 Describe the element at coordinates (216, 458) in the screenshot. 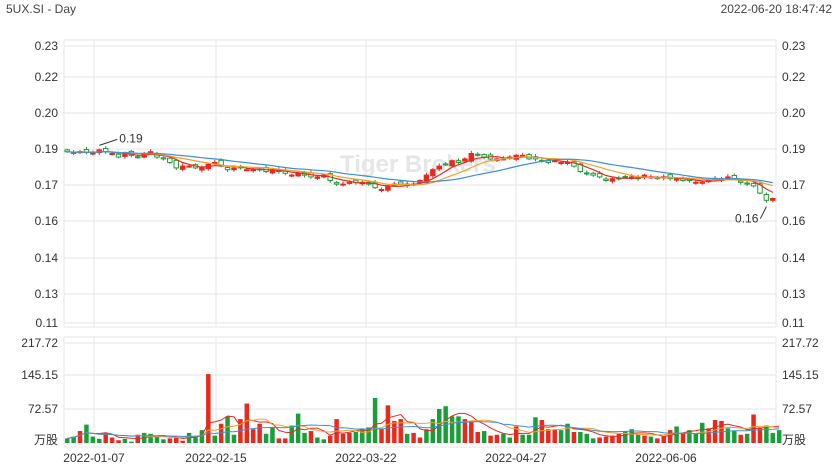

I see `x-tick-label: 2022-02-15` at that location.